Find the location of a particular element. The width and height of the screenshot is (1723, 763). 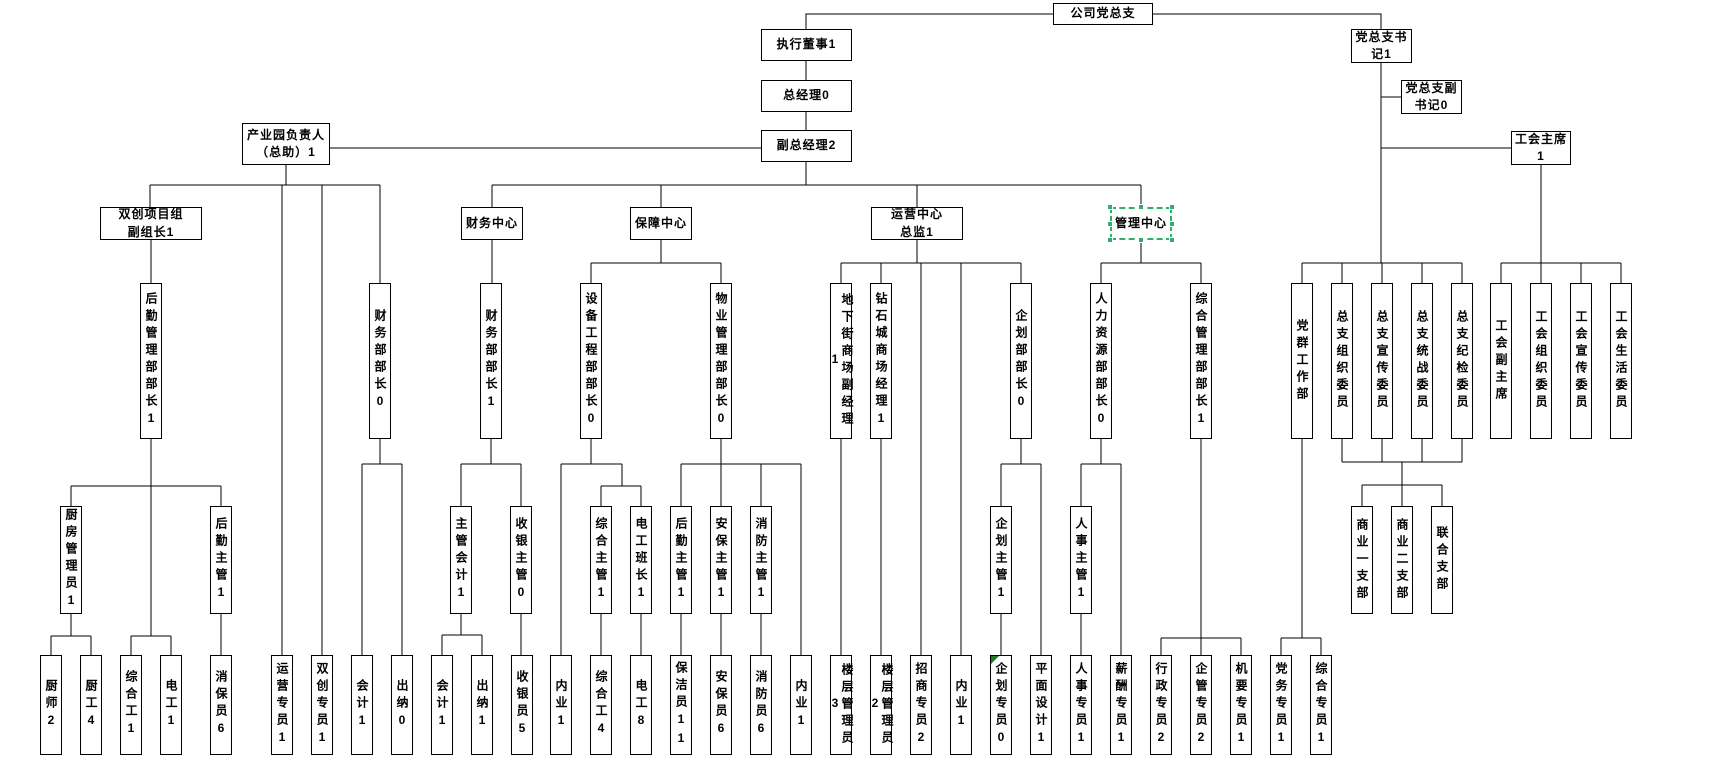

org-node-branch-discipline-committee: 总支纪检委员 is located at coordinates (1462, 361).